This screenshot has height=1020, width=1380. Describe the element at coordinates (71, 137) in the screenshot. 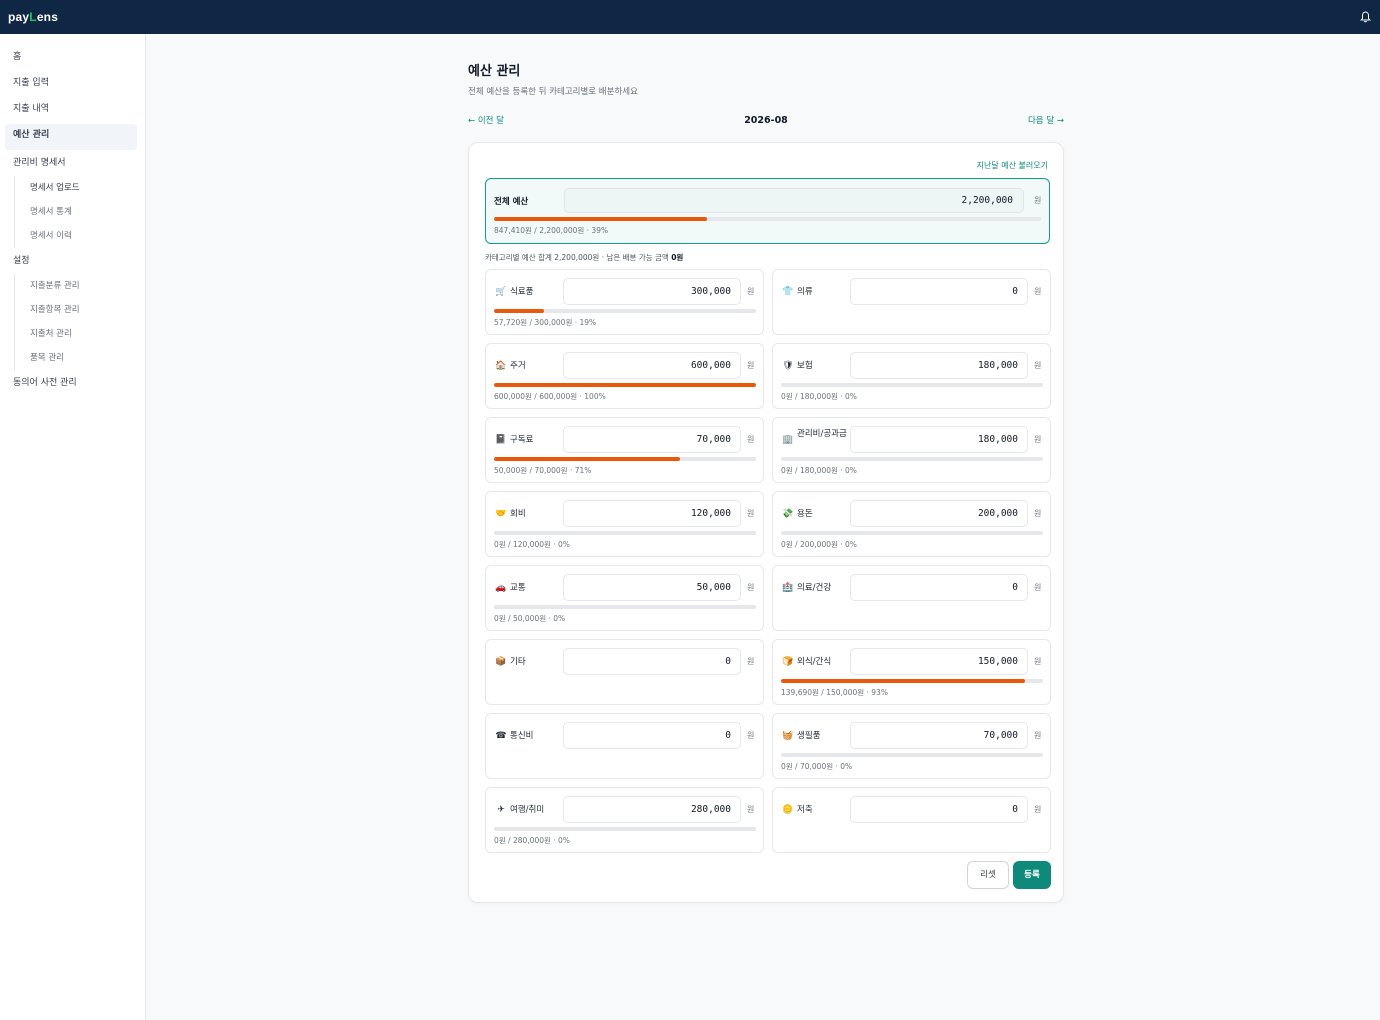

I see `sidebar-item-budget: 예산 관리` at that location.